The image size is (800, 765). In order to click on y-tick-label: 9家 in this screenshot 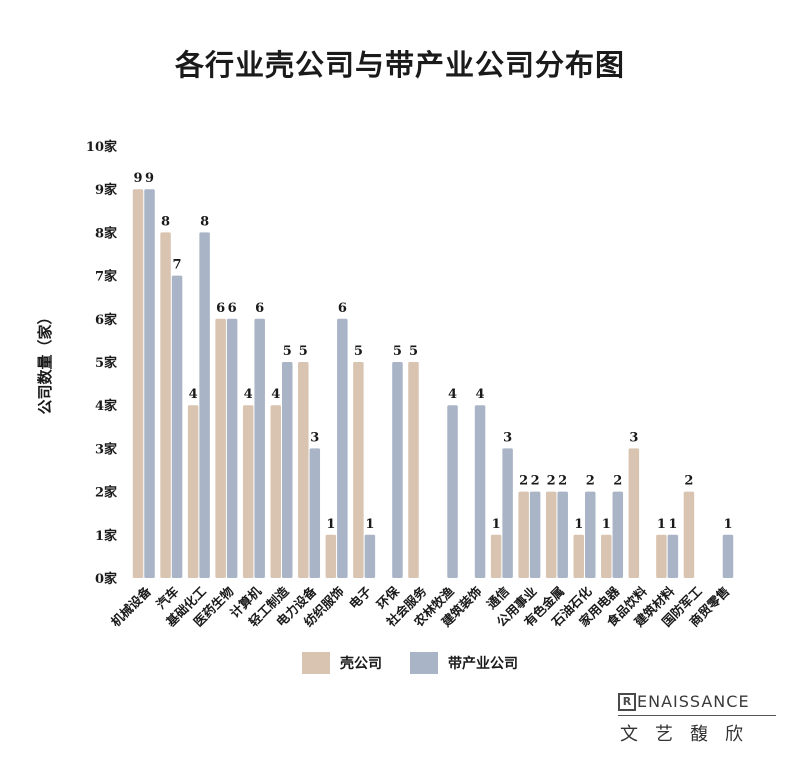, I will do `click(106, 190)`.